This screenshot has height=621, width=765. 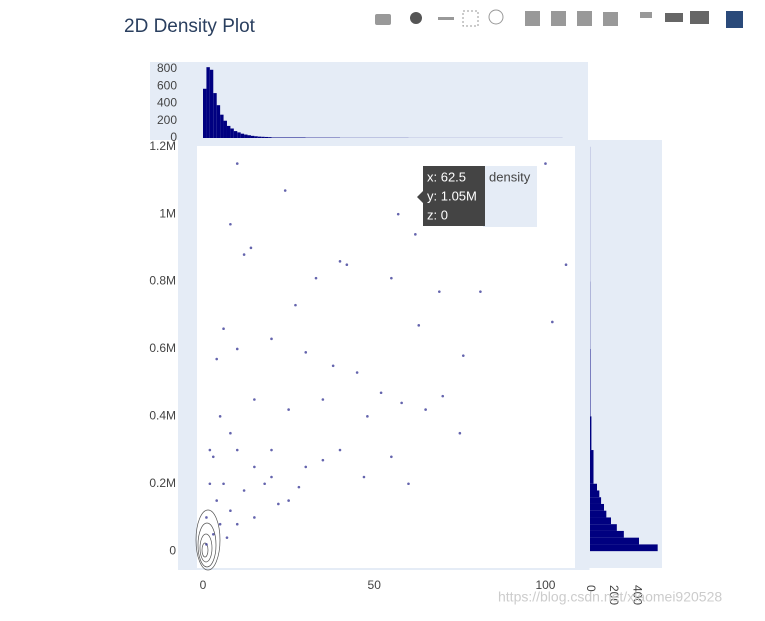 What do you see at coordinates (477, 196) in the screenshot?
I see `hover-label: x: 62.5 y: 1.05M z: 0 density` at bounding box center [477, 196].